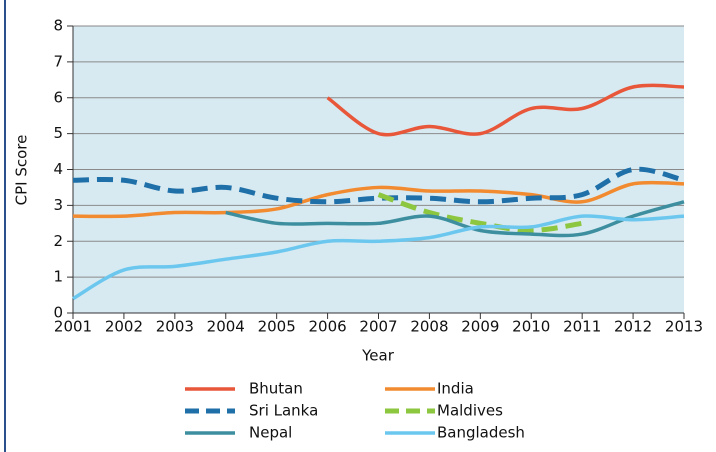  I want to click on x-tick-label: 2002, so click(124, 327).